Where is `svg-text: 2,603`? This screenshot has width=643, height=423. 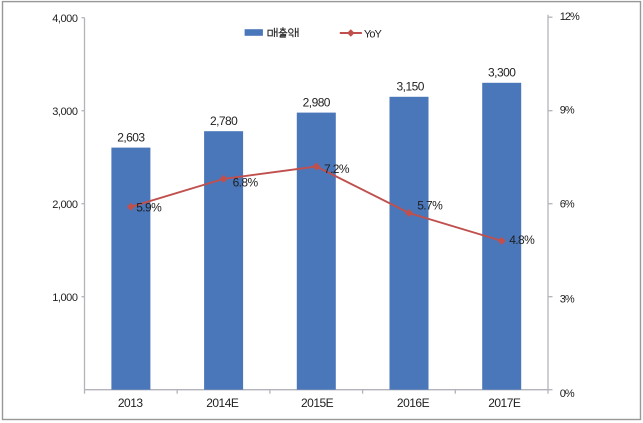 svg-text: 2,603 is located at coordinates (131, 137).